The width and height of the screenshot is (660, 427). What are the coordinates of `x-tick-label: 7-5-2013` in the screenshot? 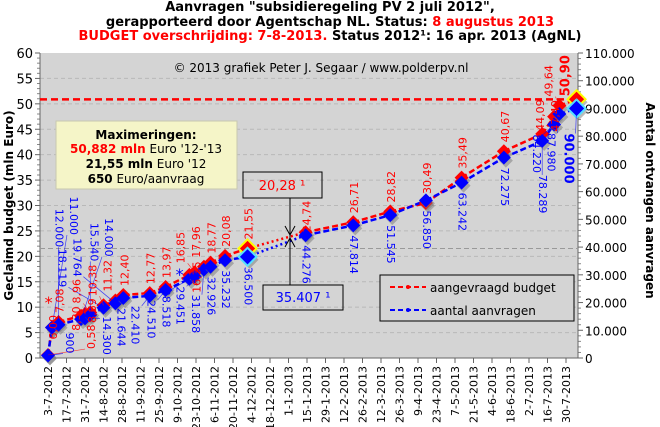 It's located at (455, 391).